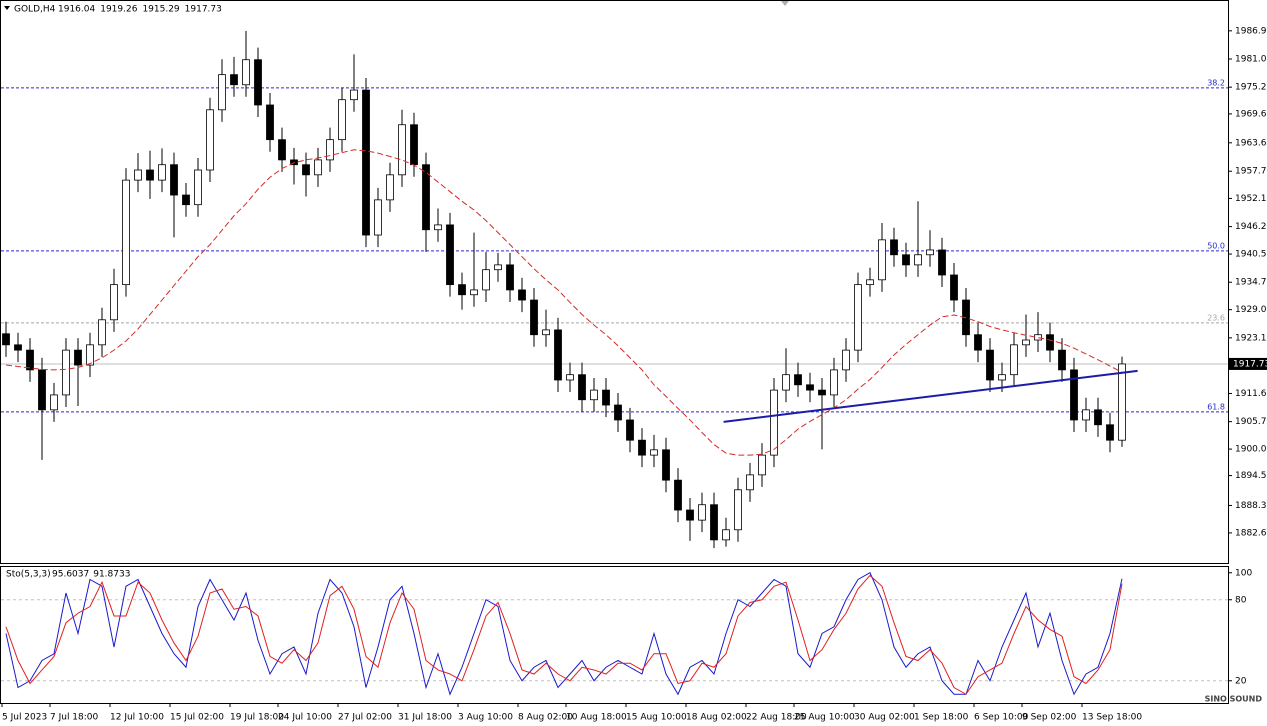  I want to click on y-tick-label: 1882.65, so click(1251, 533).